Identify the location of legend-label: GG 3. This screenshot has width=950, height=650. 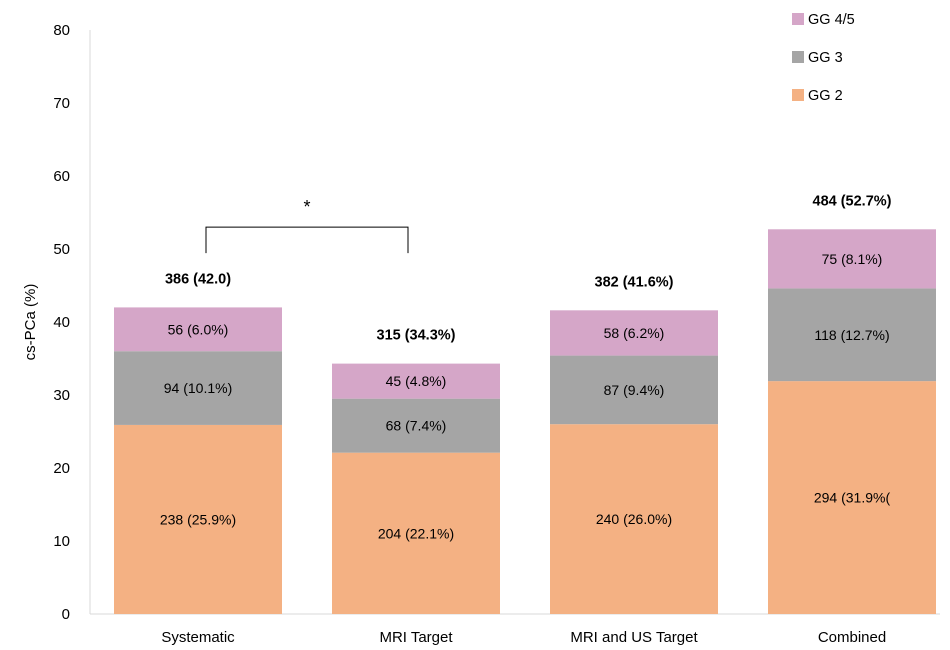
(825, 58).